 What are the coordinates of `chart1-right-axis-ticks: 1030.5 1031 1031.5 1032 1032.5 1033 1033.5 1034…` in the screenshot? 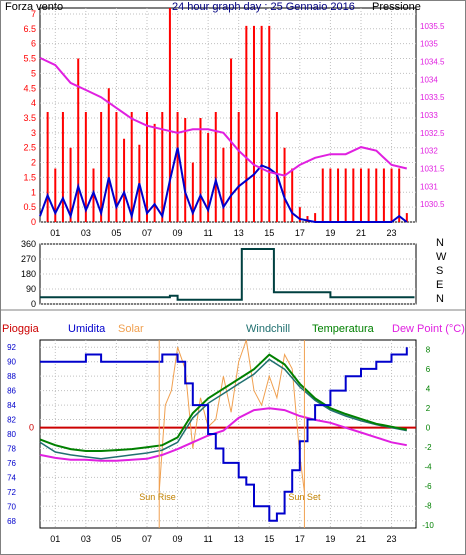 It's located at (432, 115).